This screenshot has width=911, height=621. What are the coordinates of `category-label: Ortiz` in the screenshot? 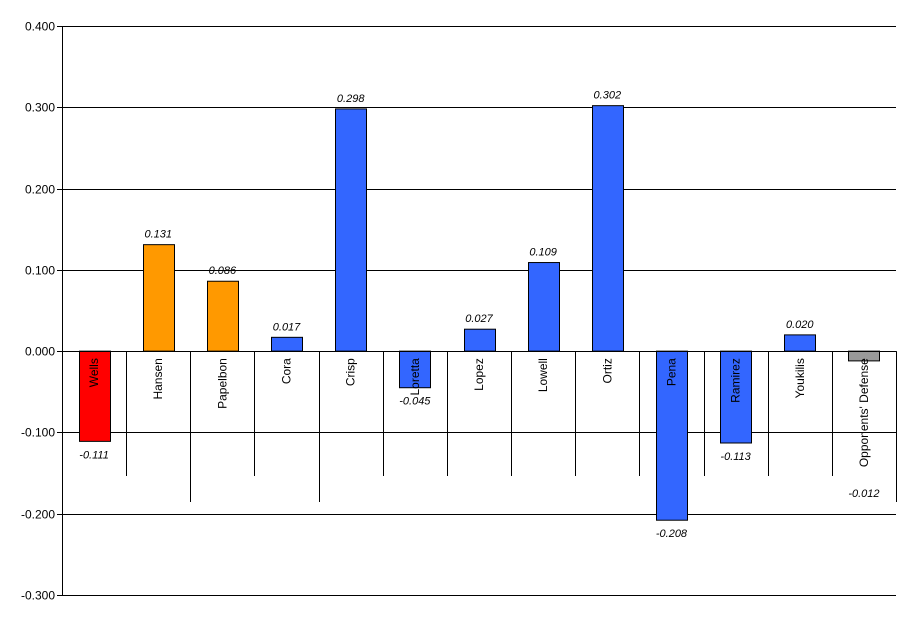 It's located at (607, 370).